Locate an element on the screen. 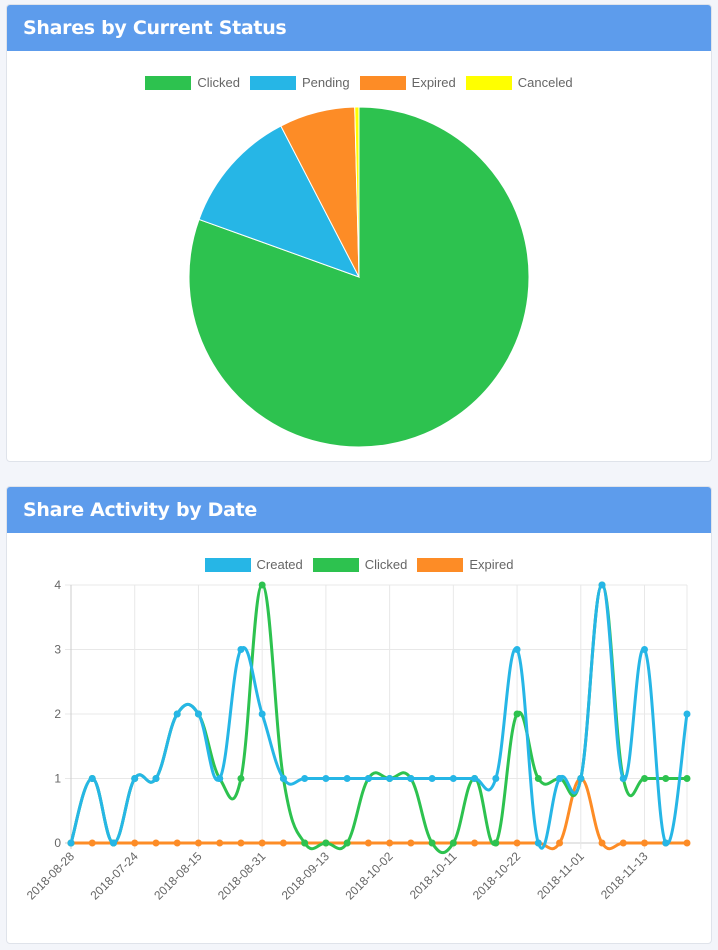 The height and width of the screenshot is (950, 718). y-tick-label: 0 is located at coordinates (57, 843).